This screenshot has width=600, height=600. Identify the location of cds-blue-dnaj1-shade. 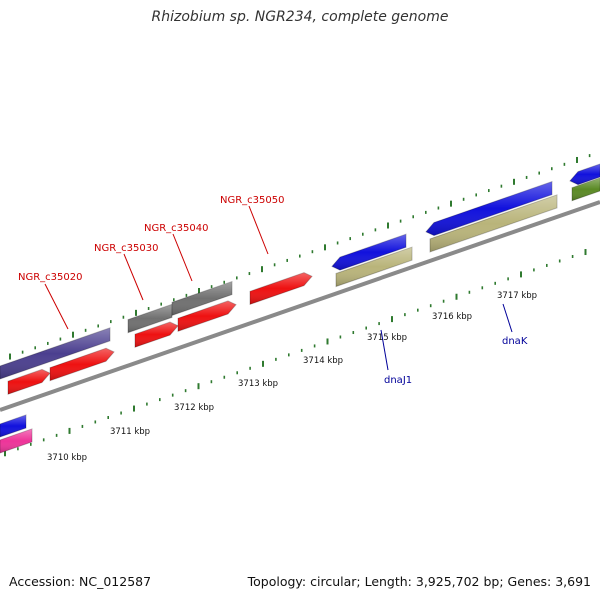
(369, 252).